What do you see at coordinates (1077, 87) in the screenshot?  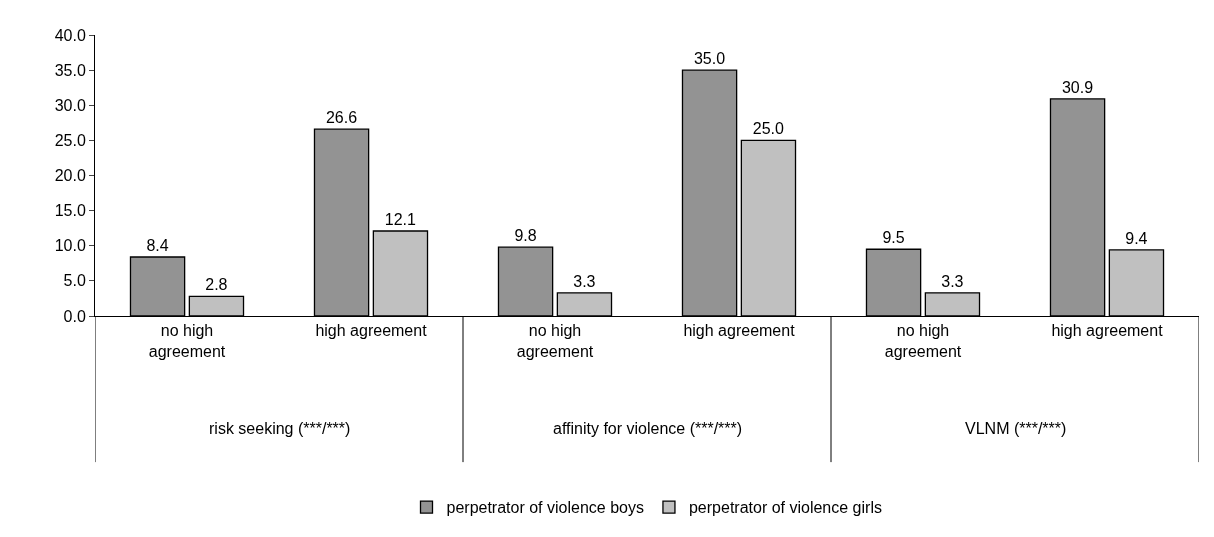 I see `data-label: 30.9` at bounding box center [1077, 87].